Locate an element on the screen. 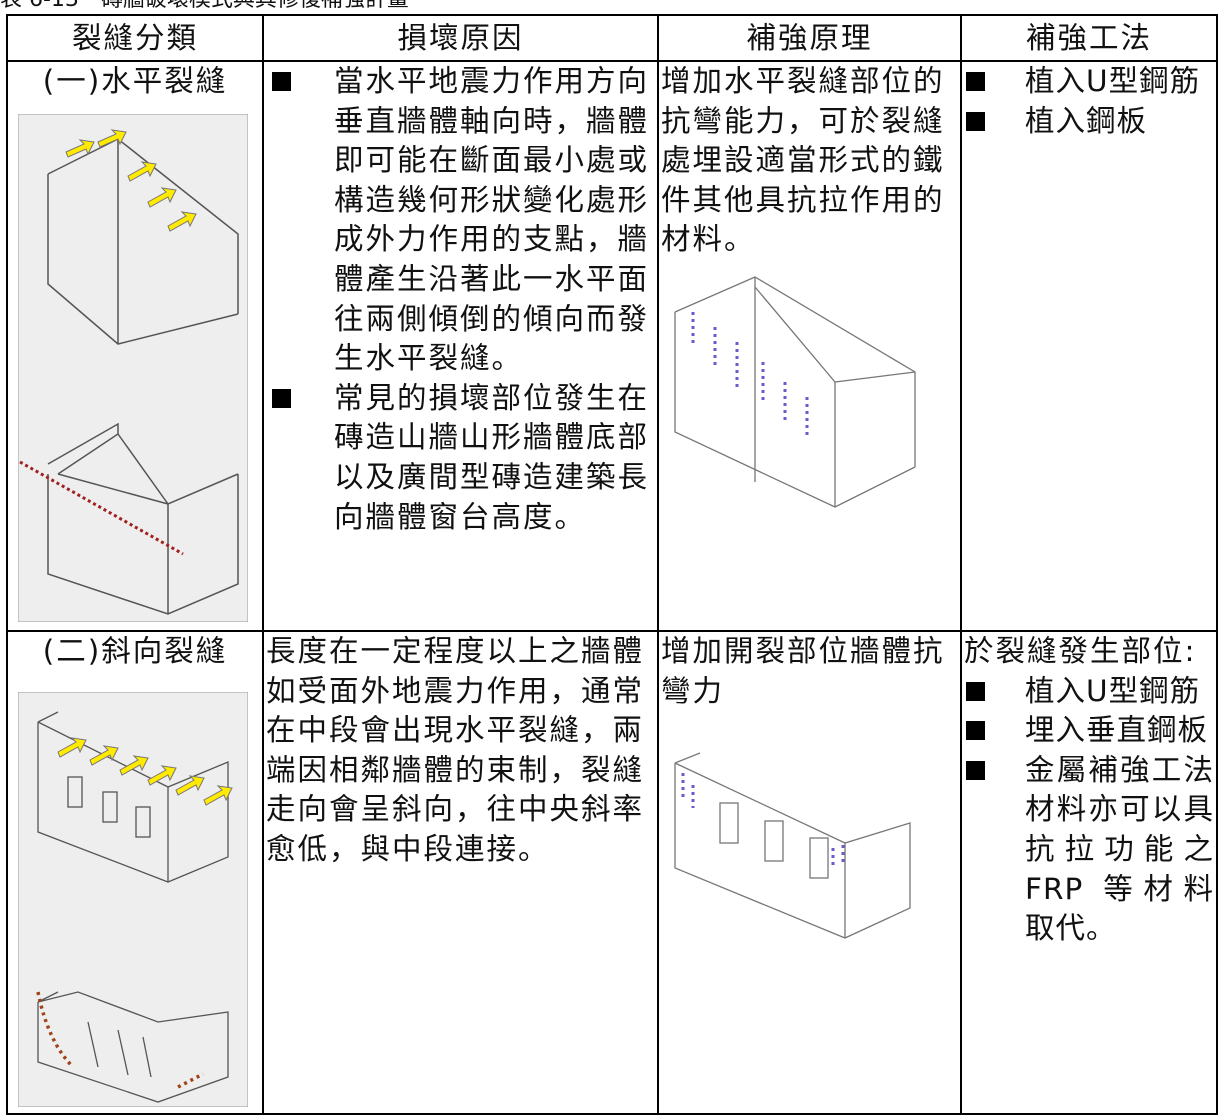  bullet-item: 植入鋼板 is located at coordinates (1089, 122).